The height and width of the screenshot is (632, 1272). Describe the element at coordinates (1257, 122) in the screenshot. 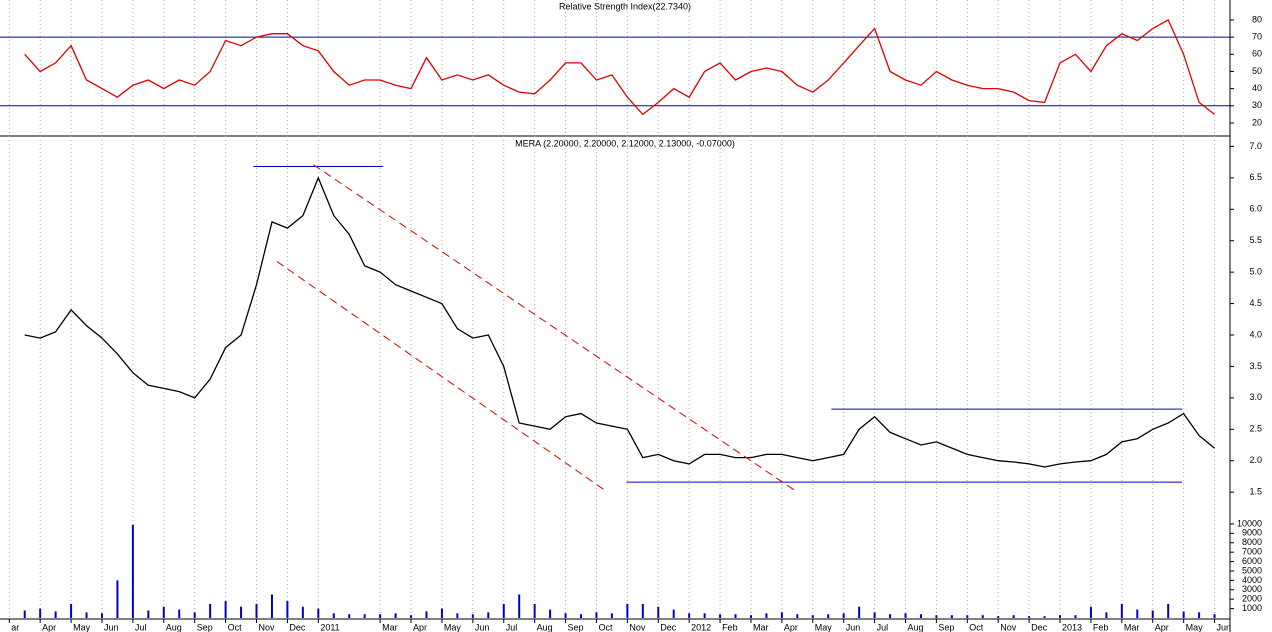

I see `y-tick-label: 20` at that location.